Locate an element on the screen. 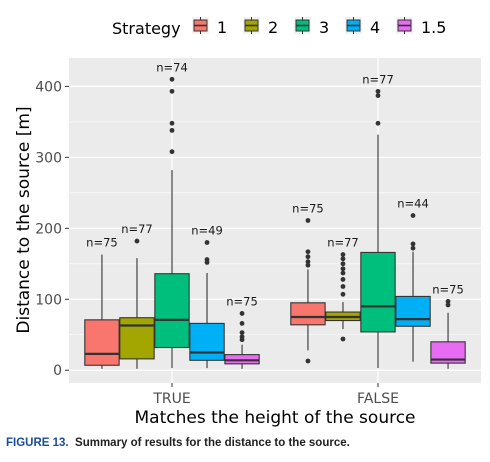 The height and width of the screenshot is (462, 490). legend: Strategy 1 2 3 4 1.5 is located at coordinates (279, 27).